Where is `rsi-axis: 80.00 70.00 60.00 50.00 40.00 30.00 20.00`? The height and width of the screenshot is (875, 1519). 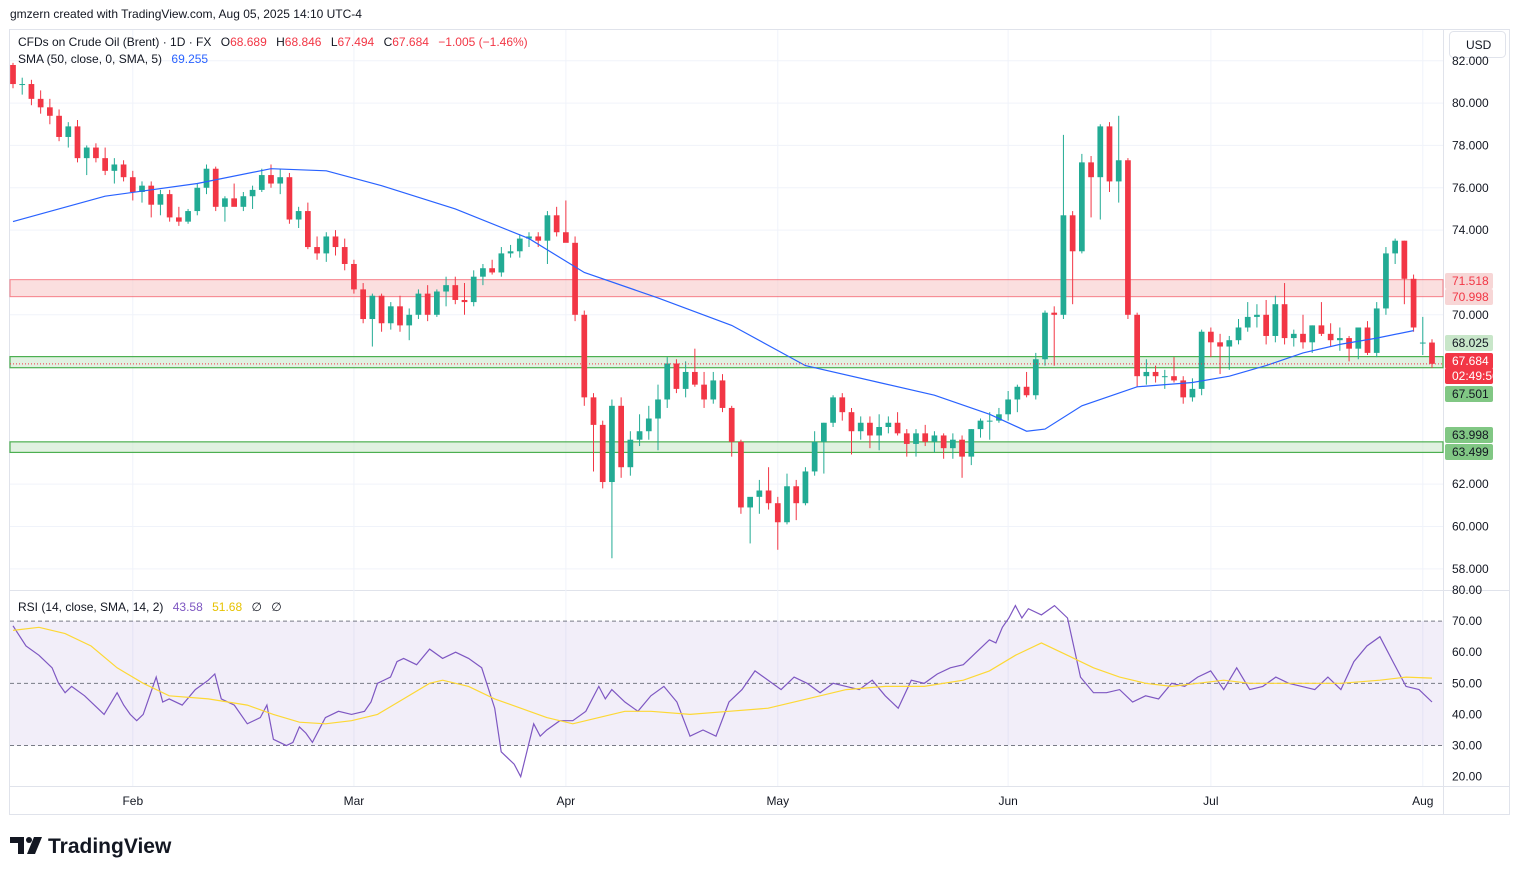
rsi-axis: 80.00 70.00 60.00 50.00 40.00 30.00 20.00 is located at coordinates (1467, 683).